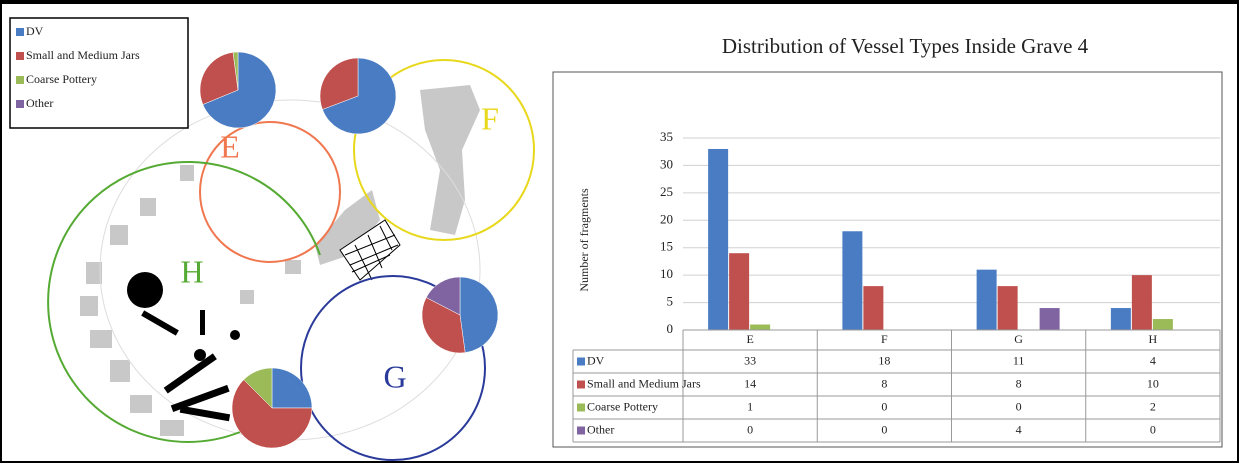 The image size is (1239, 463). I want to click on x-tick-label: H, so click(1153, 339).